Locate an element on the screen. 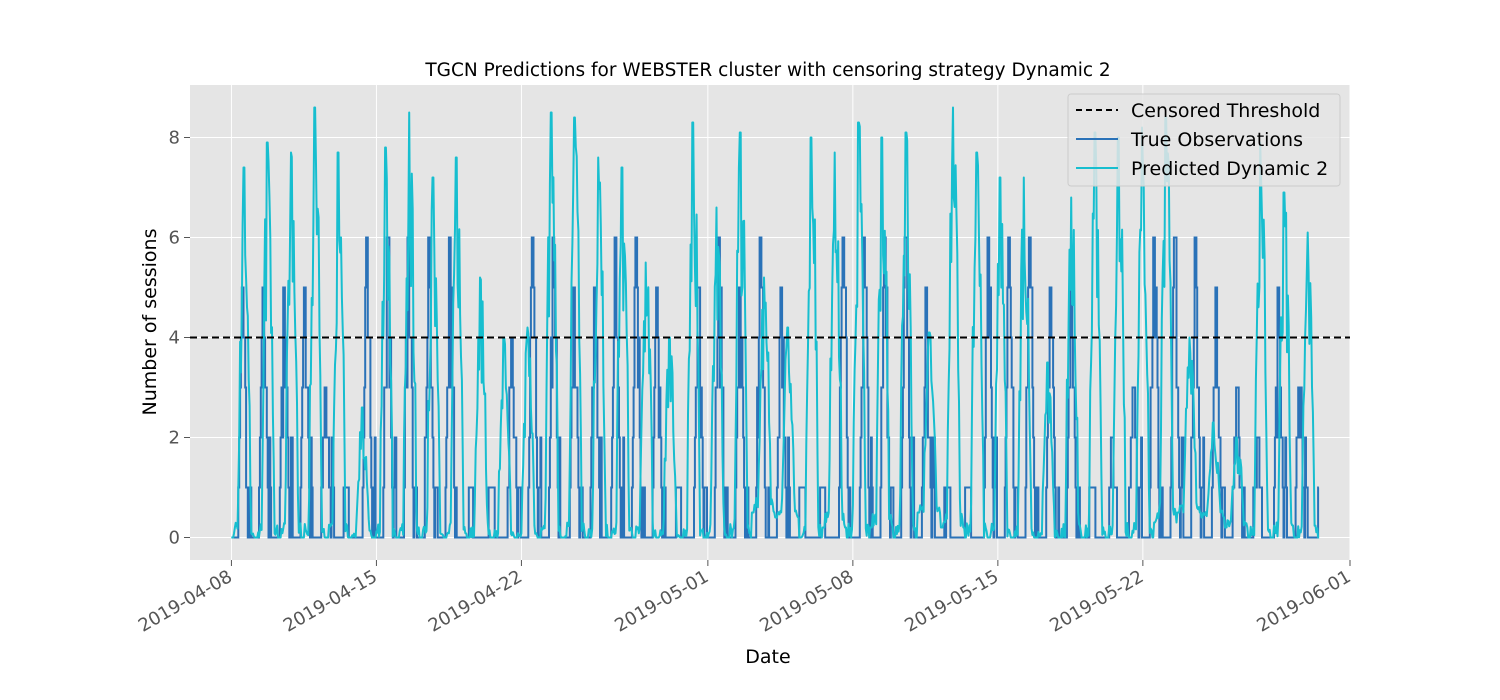 This screenshot has width=1500, height=700. y-axis-label: Number of sessions is located at coordinates (150, 322).